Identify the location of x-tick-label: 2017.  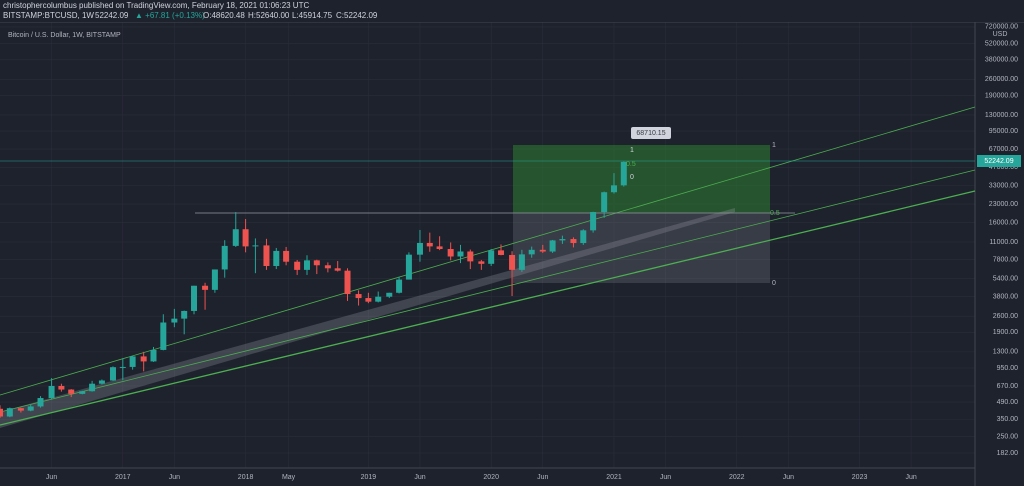
(123, 477).